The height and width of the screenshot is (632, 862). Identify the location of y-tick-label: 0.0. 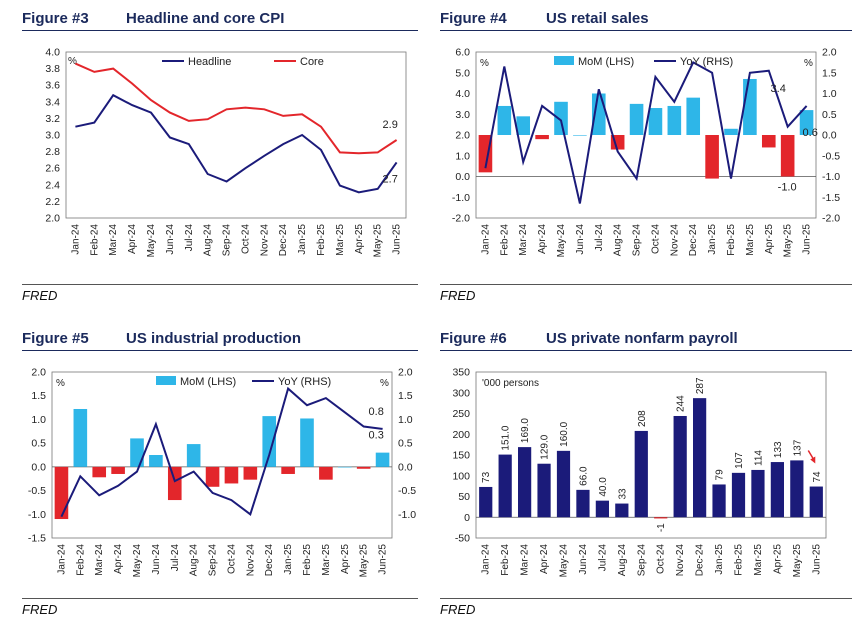
(38, 467).